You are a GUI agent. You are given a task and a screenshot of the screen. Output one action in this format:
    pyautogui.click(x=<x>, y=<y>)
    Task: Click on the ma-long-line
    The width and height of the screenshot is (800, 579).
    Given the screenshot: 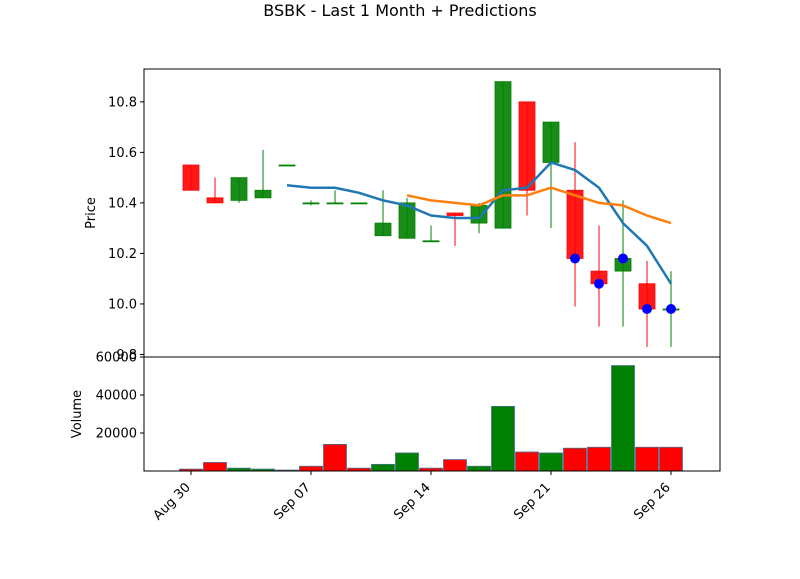 What is the action you would take?
    pyautogui.click(x=539, y=205)
    